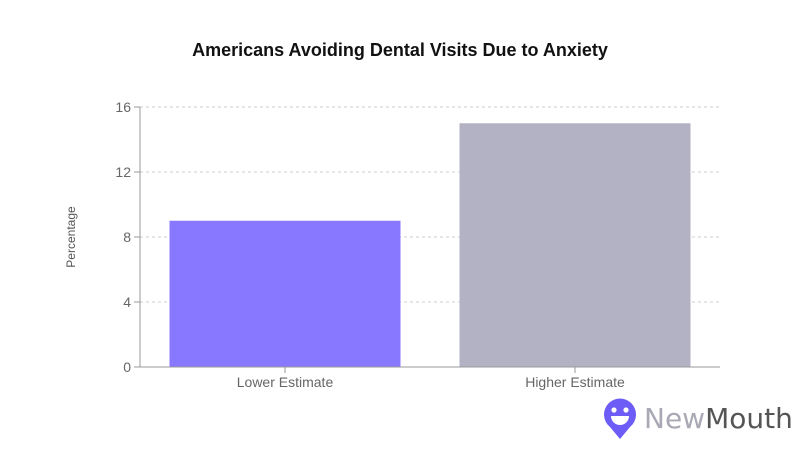  Describe the element at coordinates (675, 418) in the screenshot. I see `logo-text-new: New` at that location.